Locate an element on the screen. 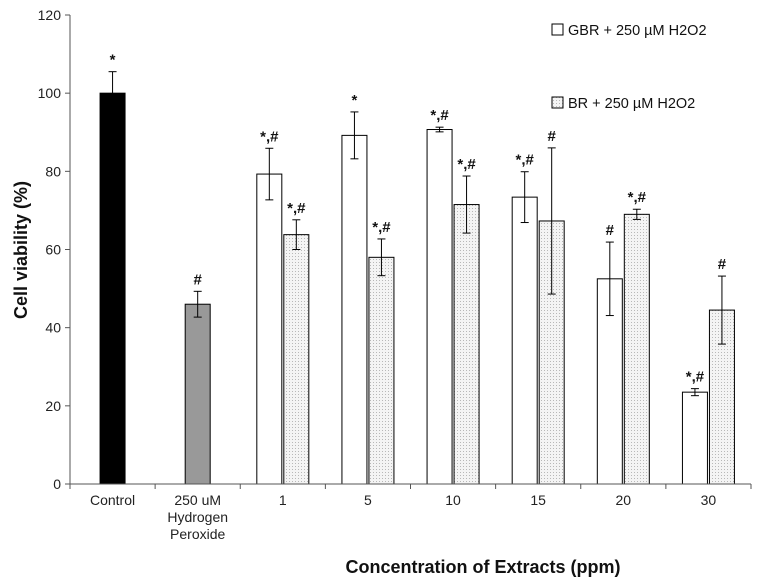  y-axis-title: Cell viability (%) is located at coordinates (21, 250).